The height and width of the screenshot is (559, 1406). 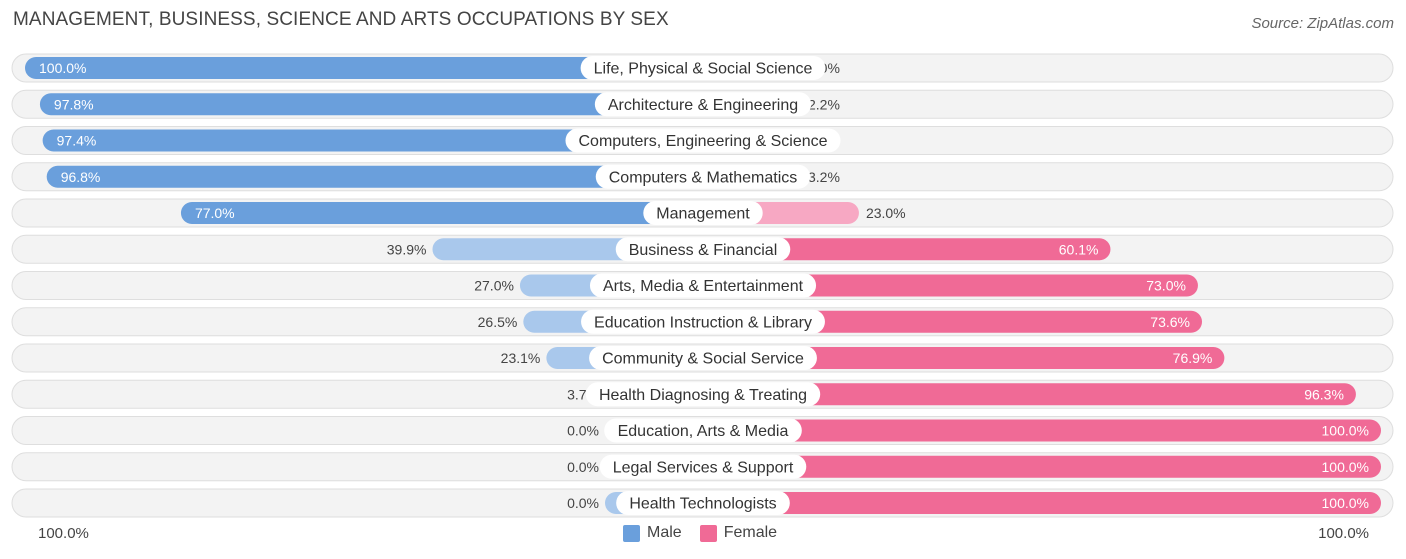 What do you see at coordinates (494, 286) in the screenshot?
I see `value-label-male: 27.0%` at bounding box center [494, 286].